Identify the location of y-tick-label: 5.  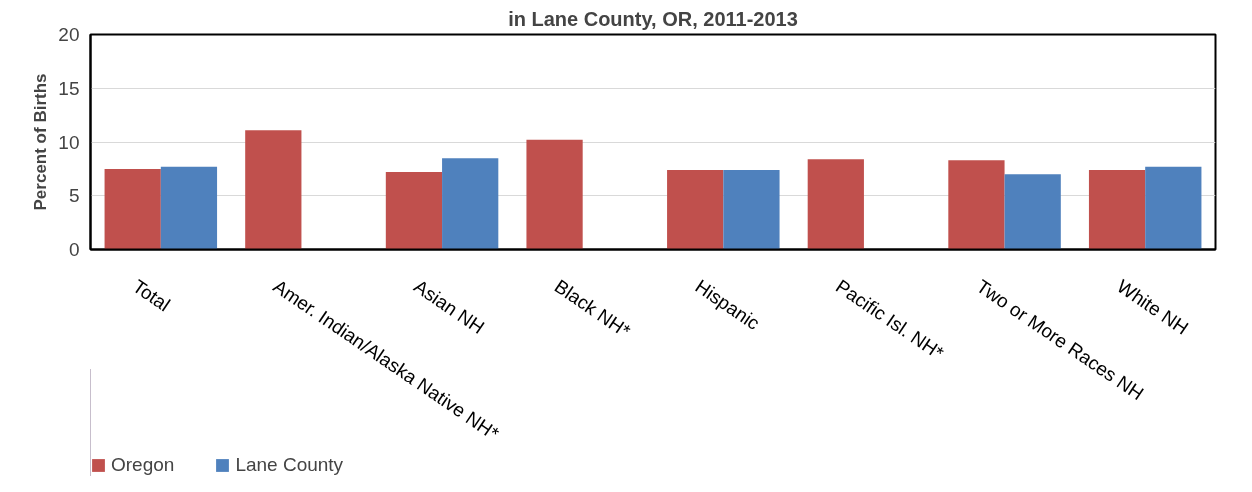
(74, 196).